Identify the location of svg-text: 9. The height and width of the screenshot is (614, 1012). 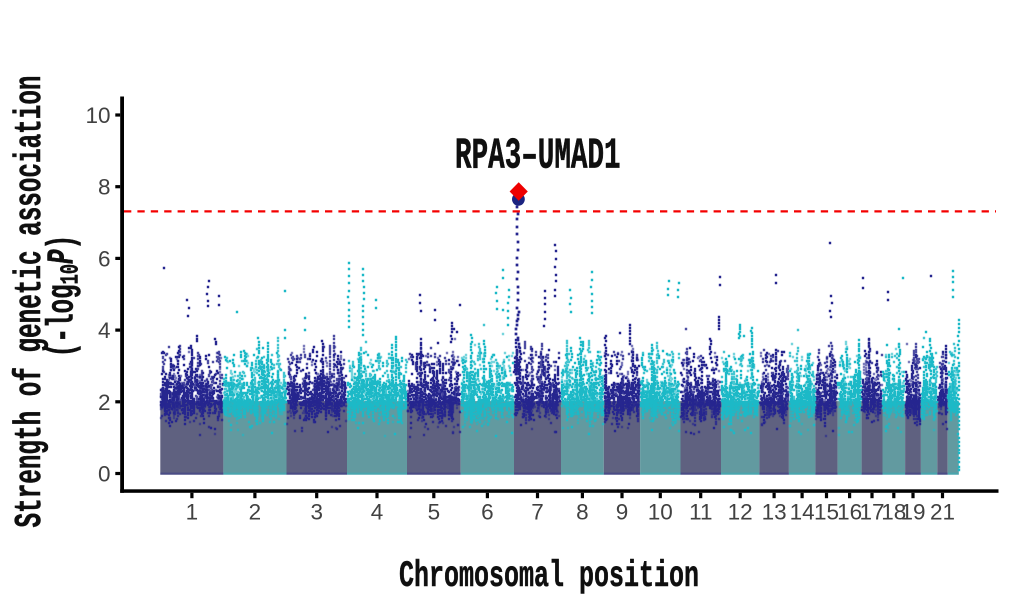
(622, 512).